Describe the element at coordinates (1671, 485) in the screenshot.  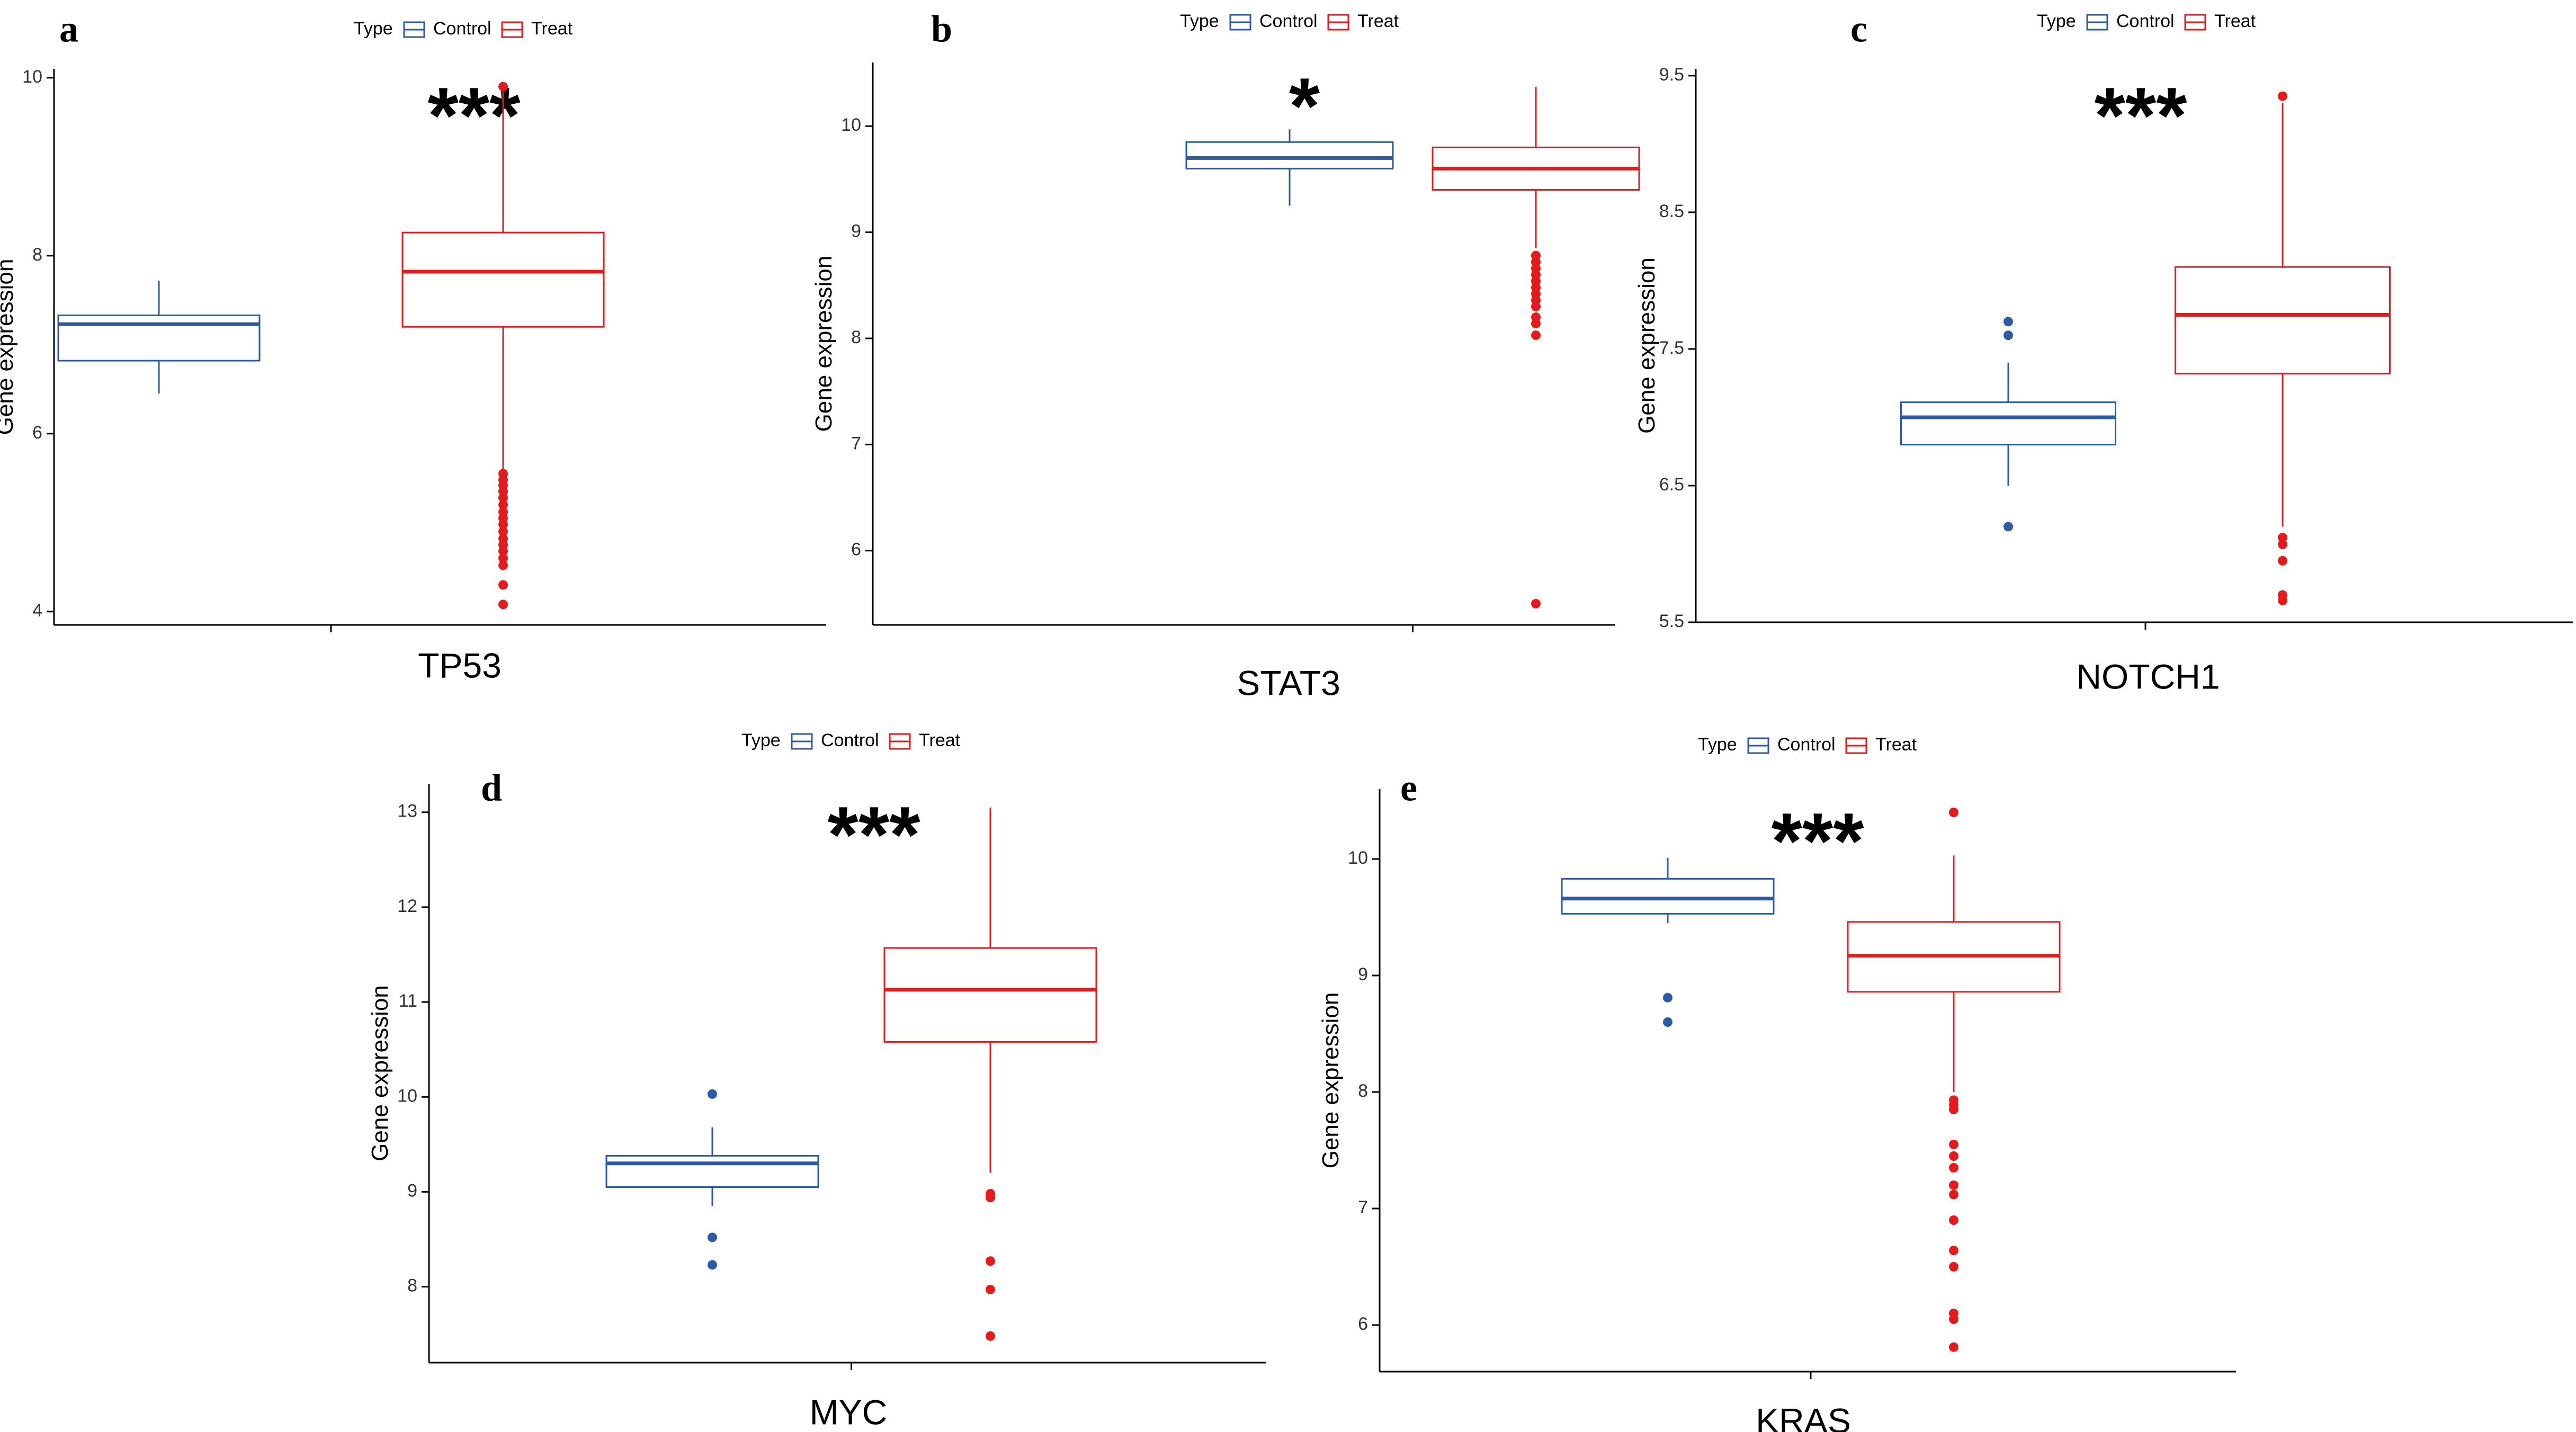
I see `y-tick-label: 6.5` at that location.